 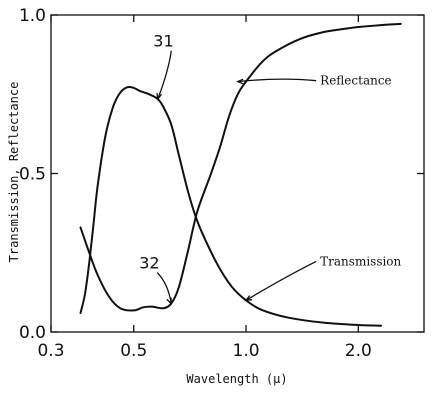 I want to click on x-tick-label: 0.5, so click(x=133, y=351).